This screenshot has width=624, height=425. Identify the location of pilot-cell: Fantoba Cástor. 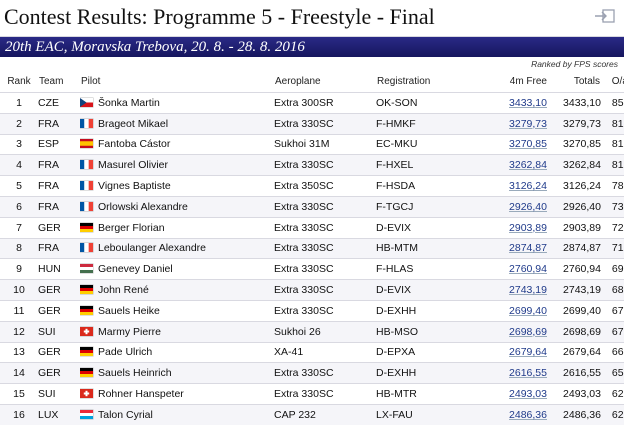
(177, 144).